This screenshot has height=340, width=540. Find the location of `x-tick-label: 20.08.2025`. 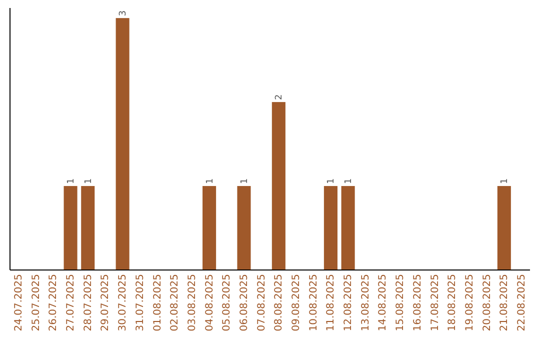

x-tick-label: 20.08.2025 is located at coordinates (487, 303).